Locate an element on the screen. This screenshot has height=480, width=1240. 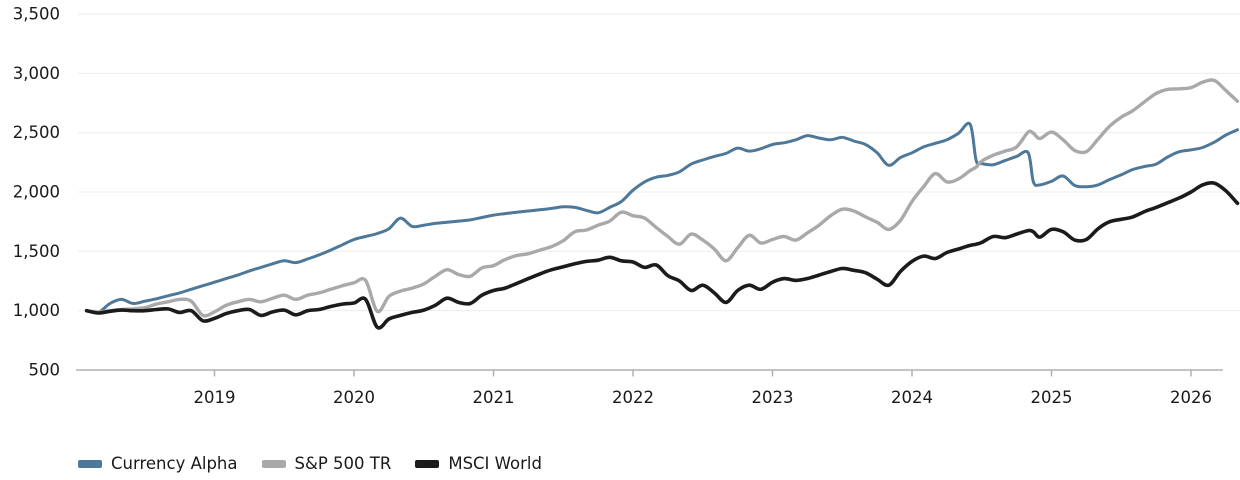
legend-swatch-msci-world is located at coordinates (427, 464).